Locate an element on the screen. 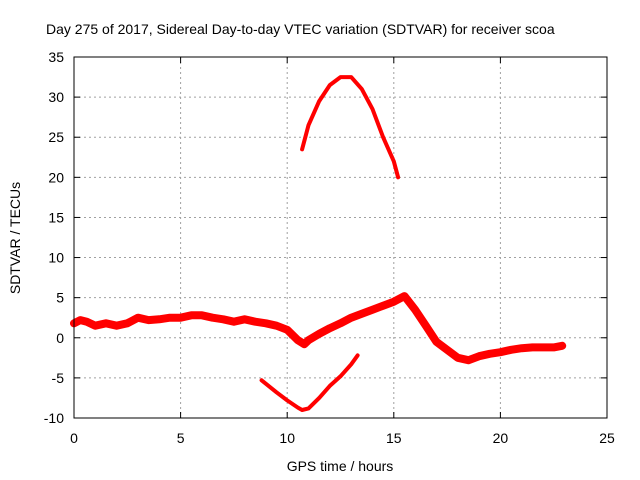 Image resolution: width=640 pixels, height=480 pixels. x-tick-label: 10 is located at coordinates (287, 438).